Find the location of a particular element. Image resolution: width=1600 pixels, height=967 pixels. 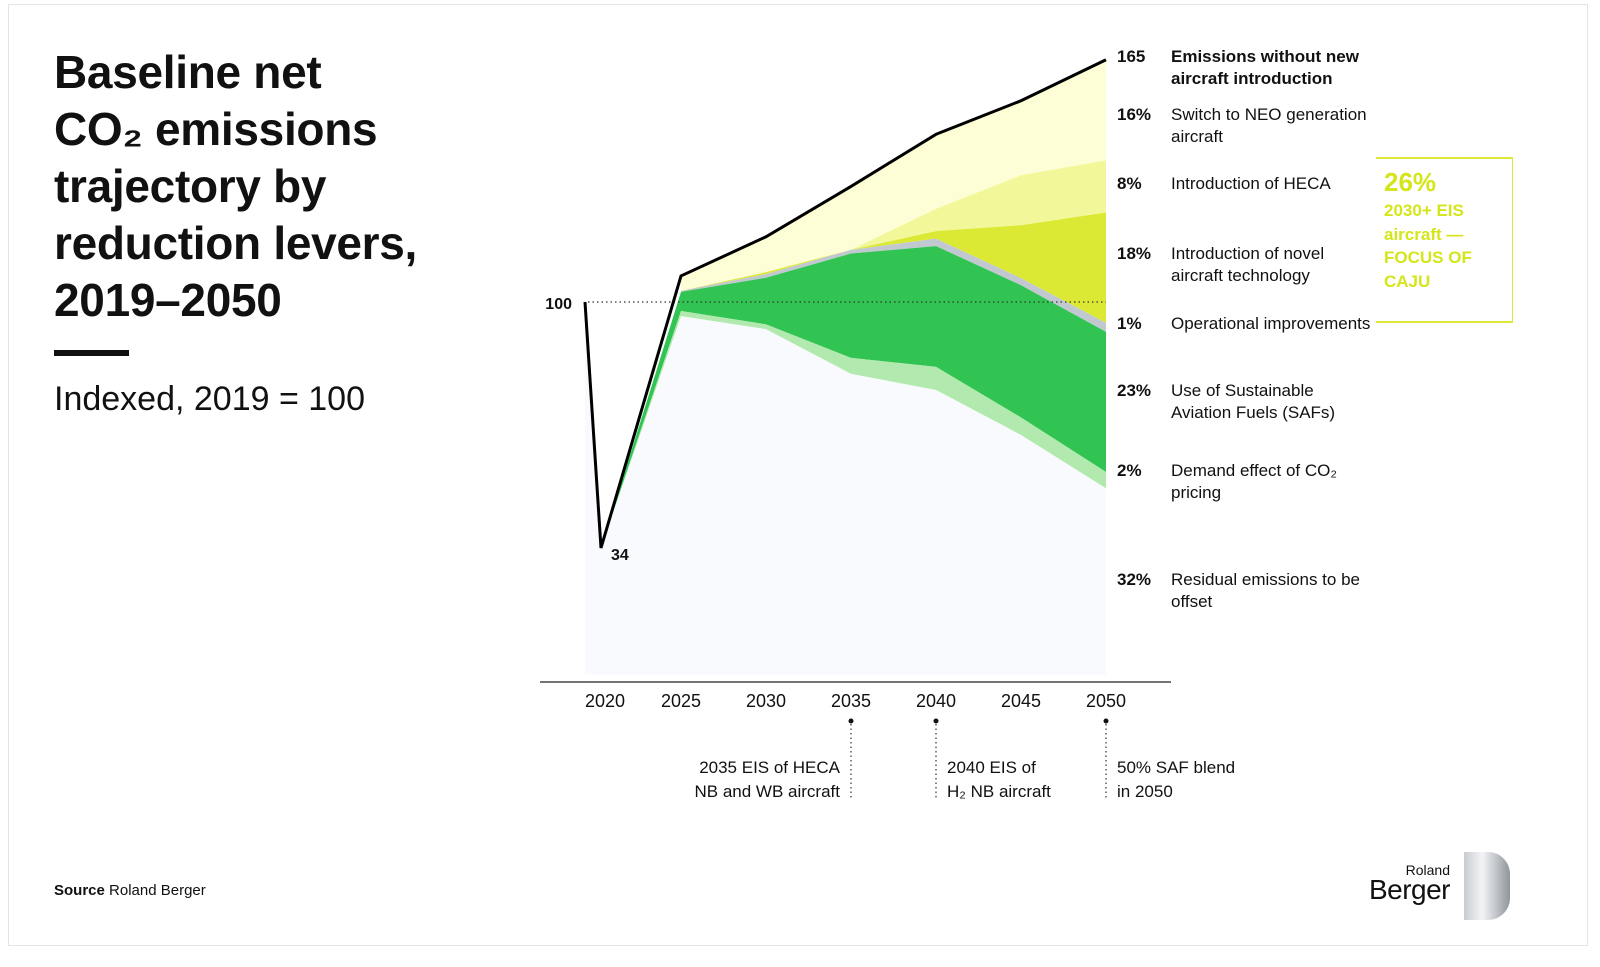

area-use-of-sustainable-aviation-fuels-safs- is located at coordinates (853, 397).